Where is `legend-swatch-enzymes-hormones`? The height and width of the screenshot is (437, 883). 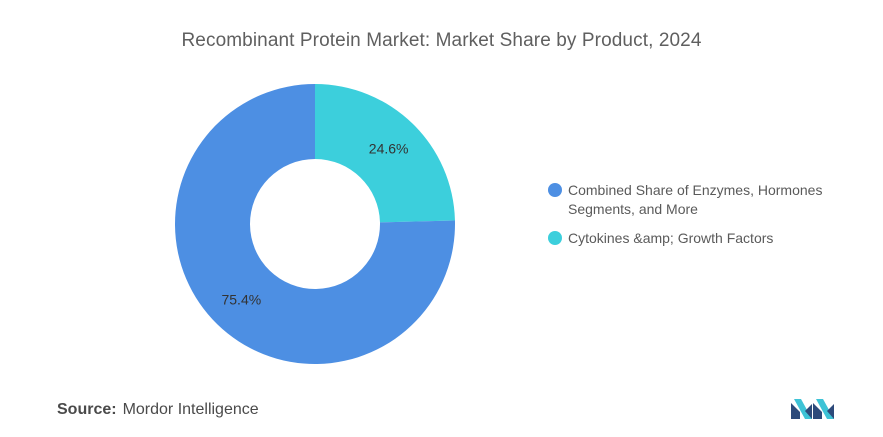 legend-swatch-enzymes-hormones is located at coordinates (555, 190).